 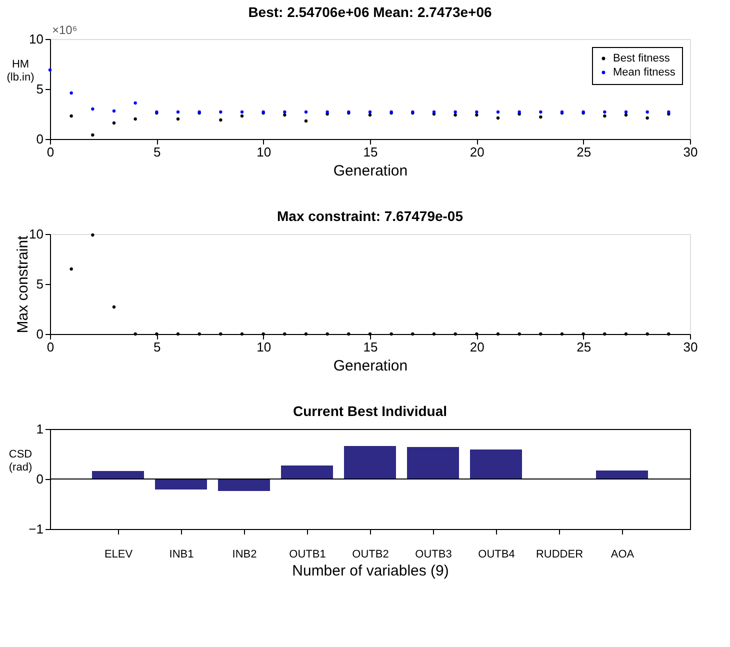 I want to click on chart-title: Max constraint: 7.67479e-05, so click(x=370, y=216).